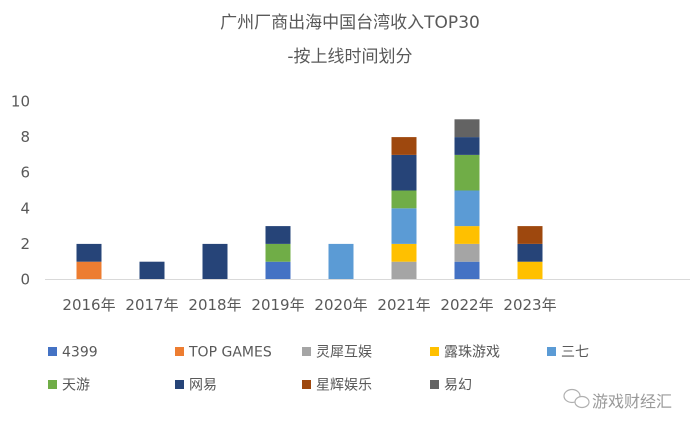 Image resolution: width=700 pixels, height=434 pixels. Describe the element at coordinates (403, 305) in the screenshot. I see `x-tick-label: 2021年` at that location.